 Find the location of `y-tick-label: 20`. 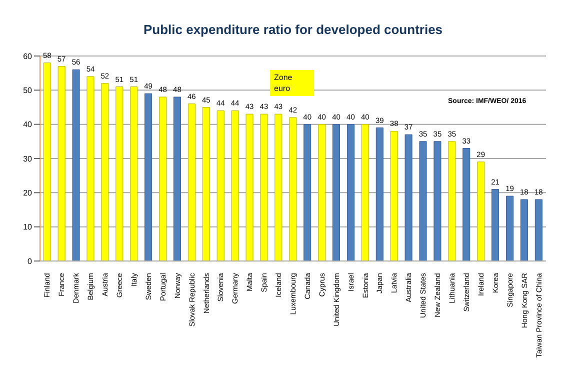

y-tick-label: 20 is located at coordinates (28, 193).